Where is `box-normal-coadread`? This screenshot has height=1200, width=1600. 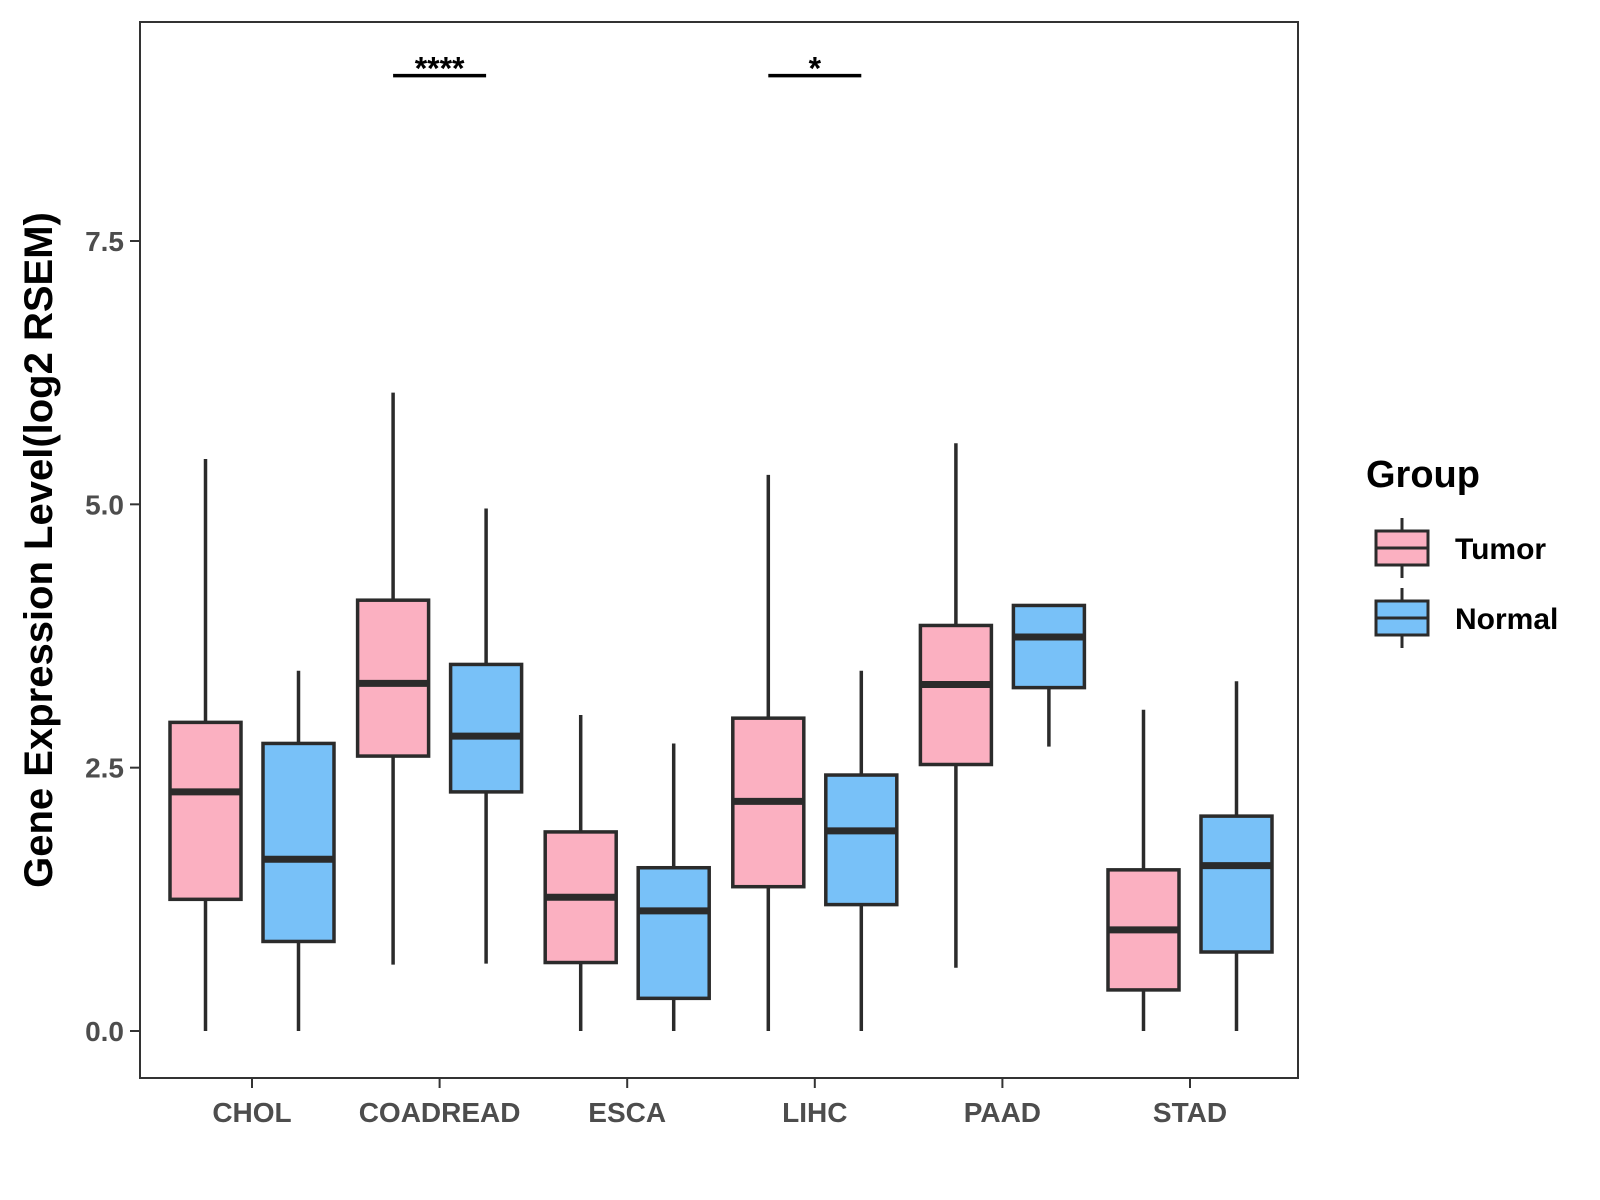 box-normal-coadread is located at coordinates (486, 736).